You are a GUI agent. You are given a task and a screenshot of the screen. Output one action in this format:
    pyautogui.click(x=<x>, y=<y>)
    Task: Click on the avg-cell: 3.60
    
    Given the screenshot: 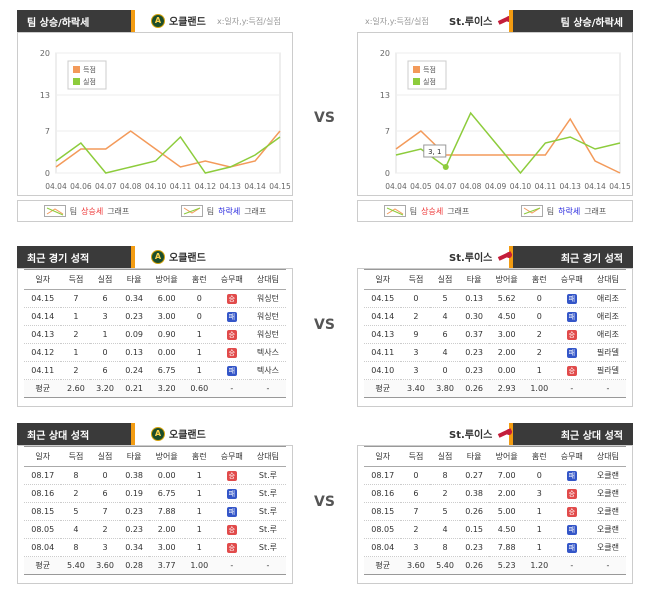 What is the action you would take?
    pyautogui.click(x=105, y=565)
    